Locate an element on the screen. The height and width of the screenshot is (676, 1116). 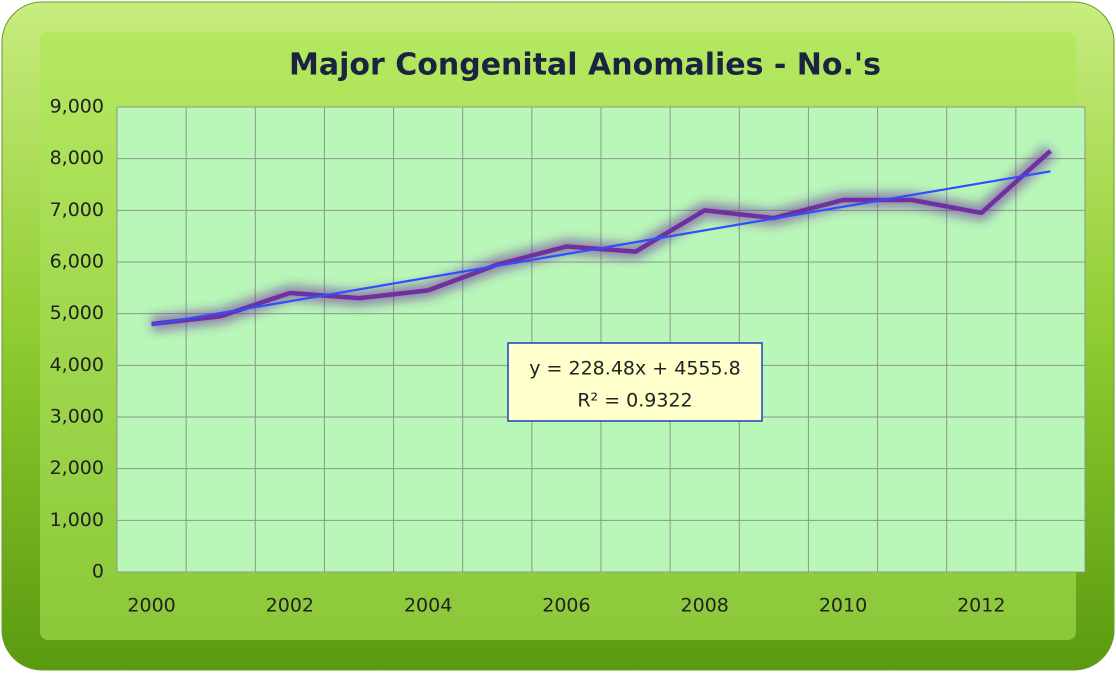
x-tick-label: 2002 is located at coordinates (290, 606).